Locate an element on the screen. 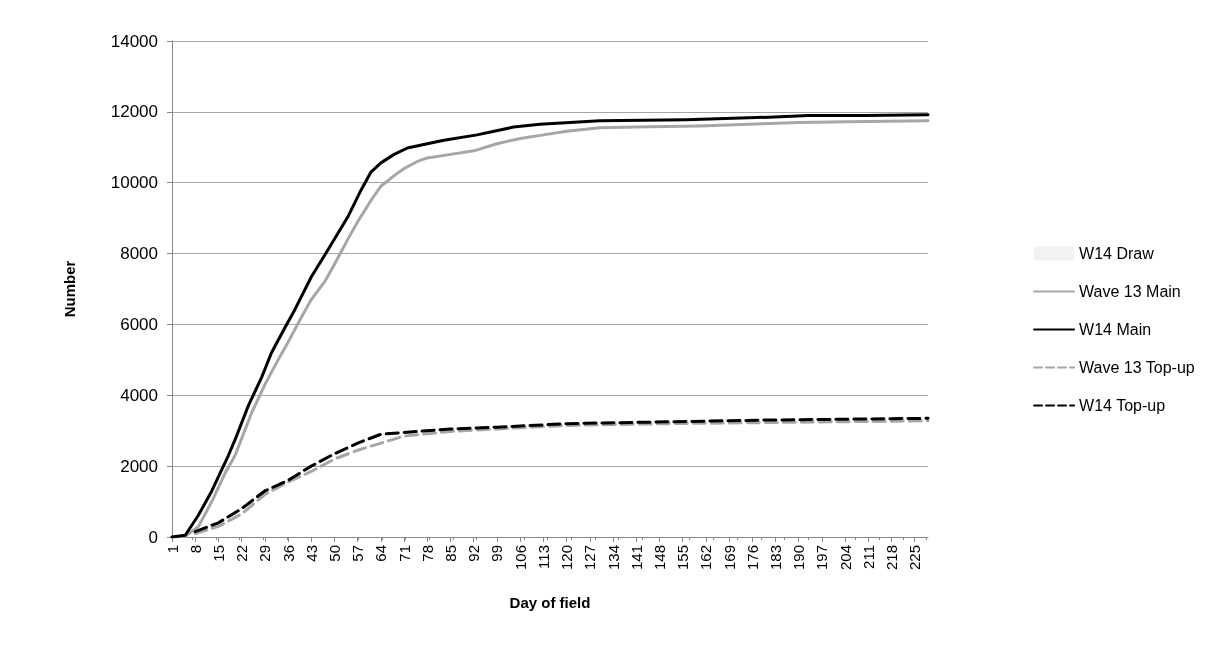 This screenshot has width=1228, height=659. y-axis-title: Number is located at coordinates (69, 289).